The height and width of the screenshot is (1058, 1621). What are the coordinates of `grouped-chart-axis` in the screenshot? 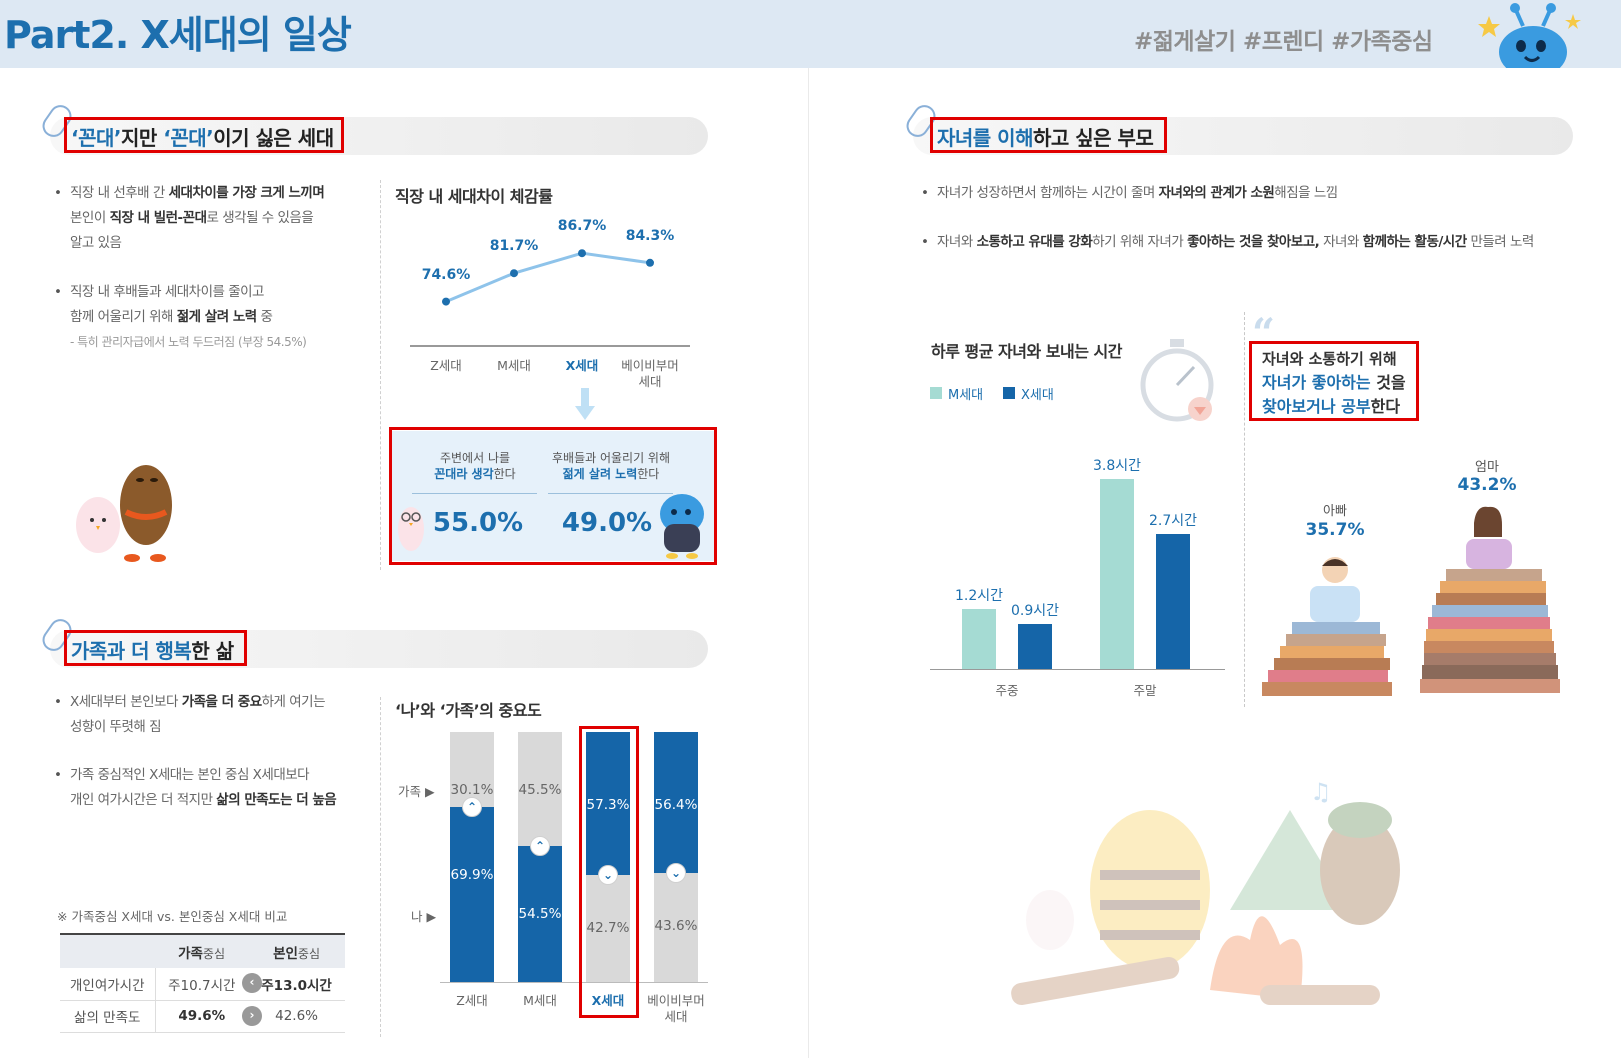 It's located at (1077, 669).